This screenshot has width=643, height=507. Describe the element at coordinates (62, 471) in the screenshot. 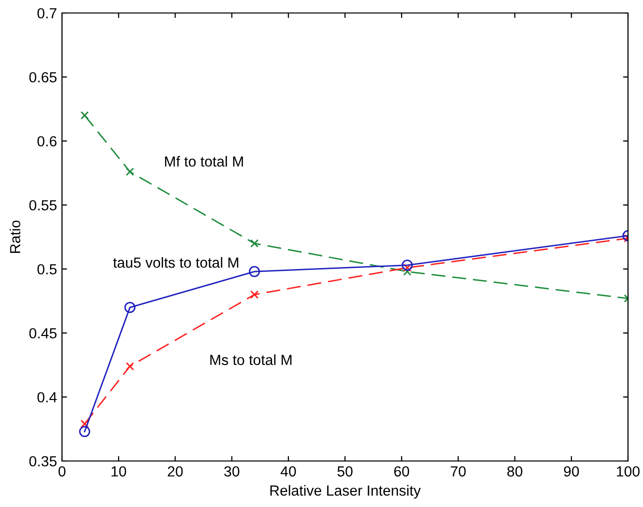

I see `x-tick-label: 0` at that location.